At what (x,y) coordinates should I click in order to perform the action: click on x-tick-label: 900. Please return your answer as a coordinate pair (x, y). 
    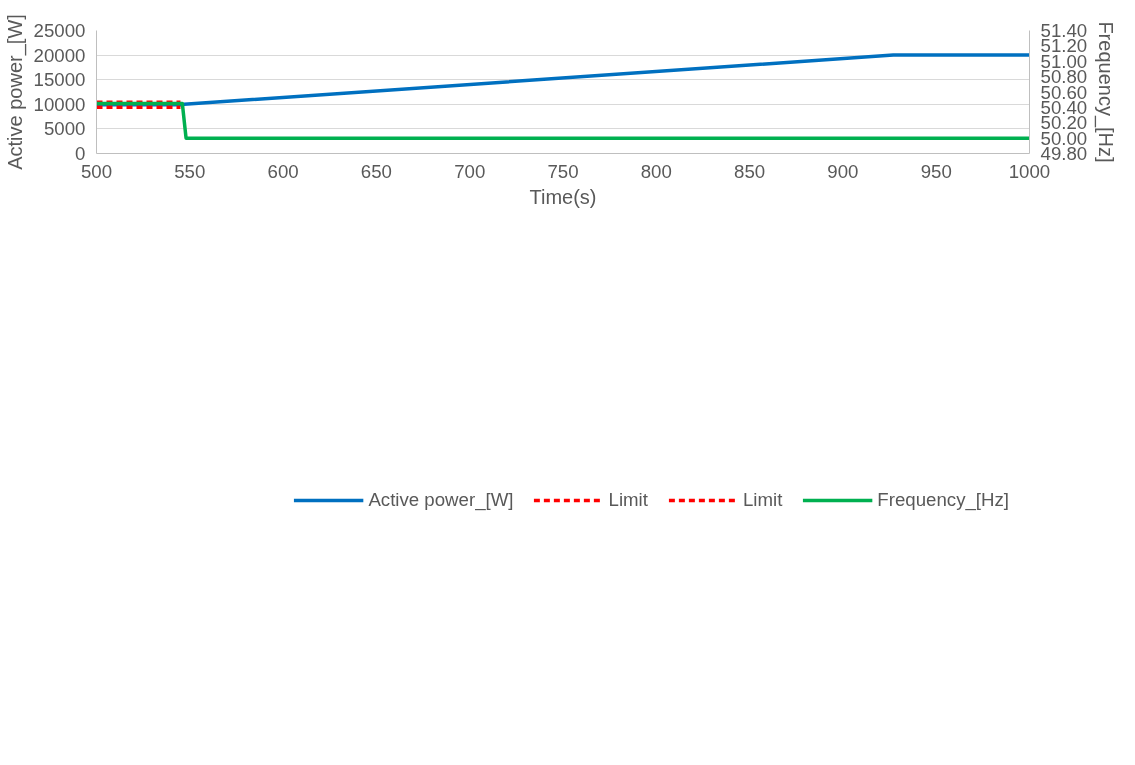
    Looking at the image, I should click on (843, 171).